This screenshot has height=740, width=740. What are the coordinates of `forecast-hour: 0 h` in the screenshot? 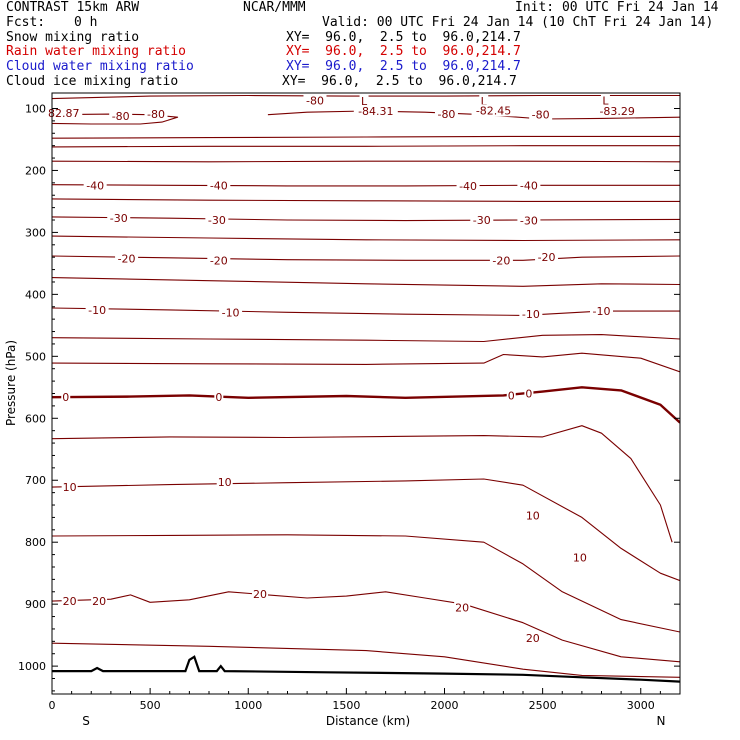 It's located at (86, 22).